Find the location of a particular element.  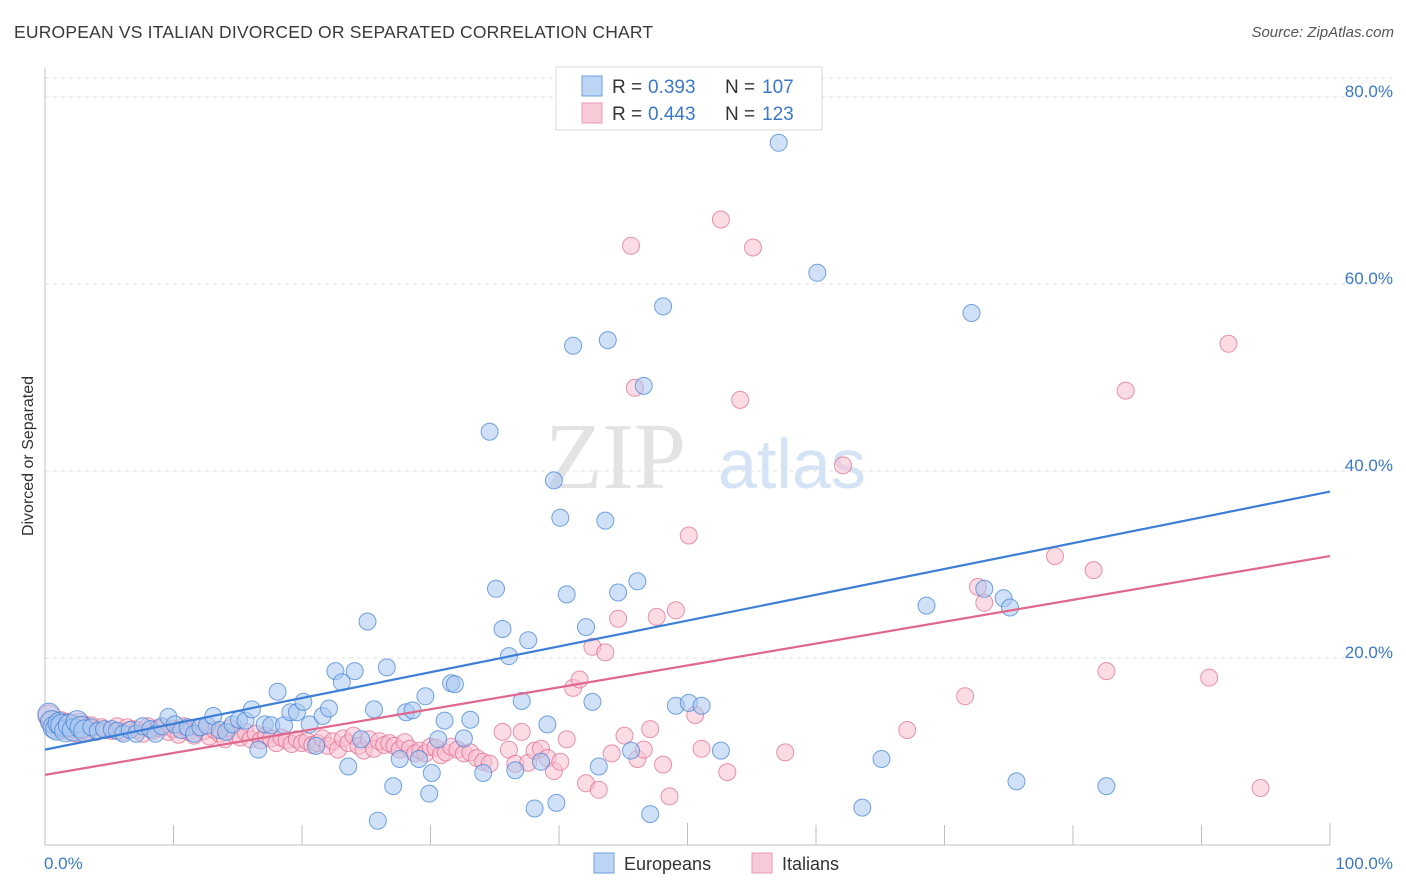

x-tick-label-min: 0.0% is located at coordinates (63, 863).